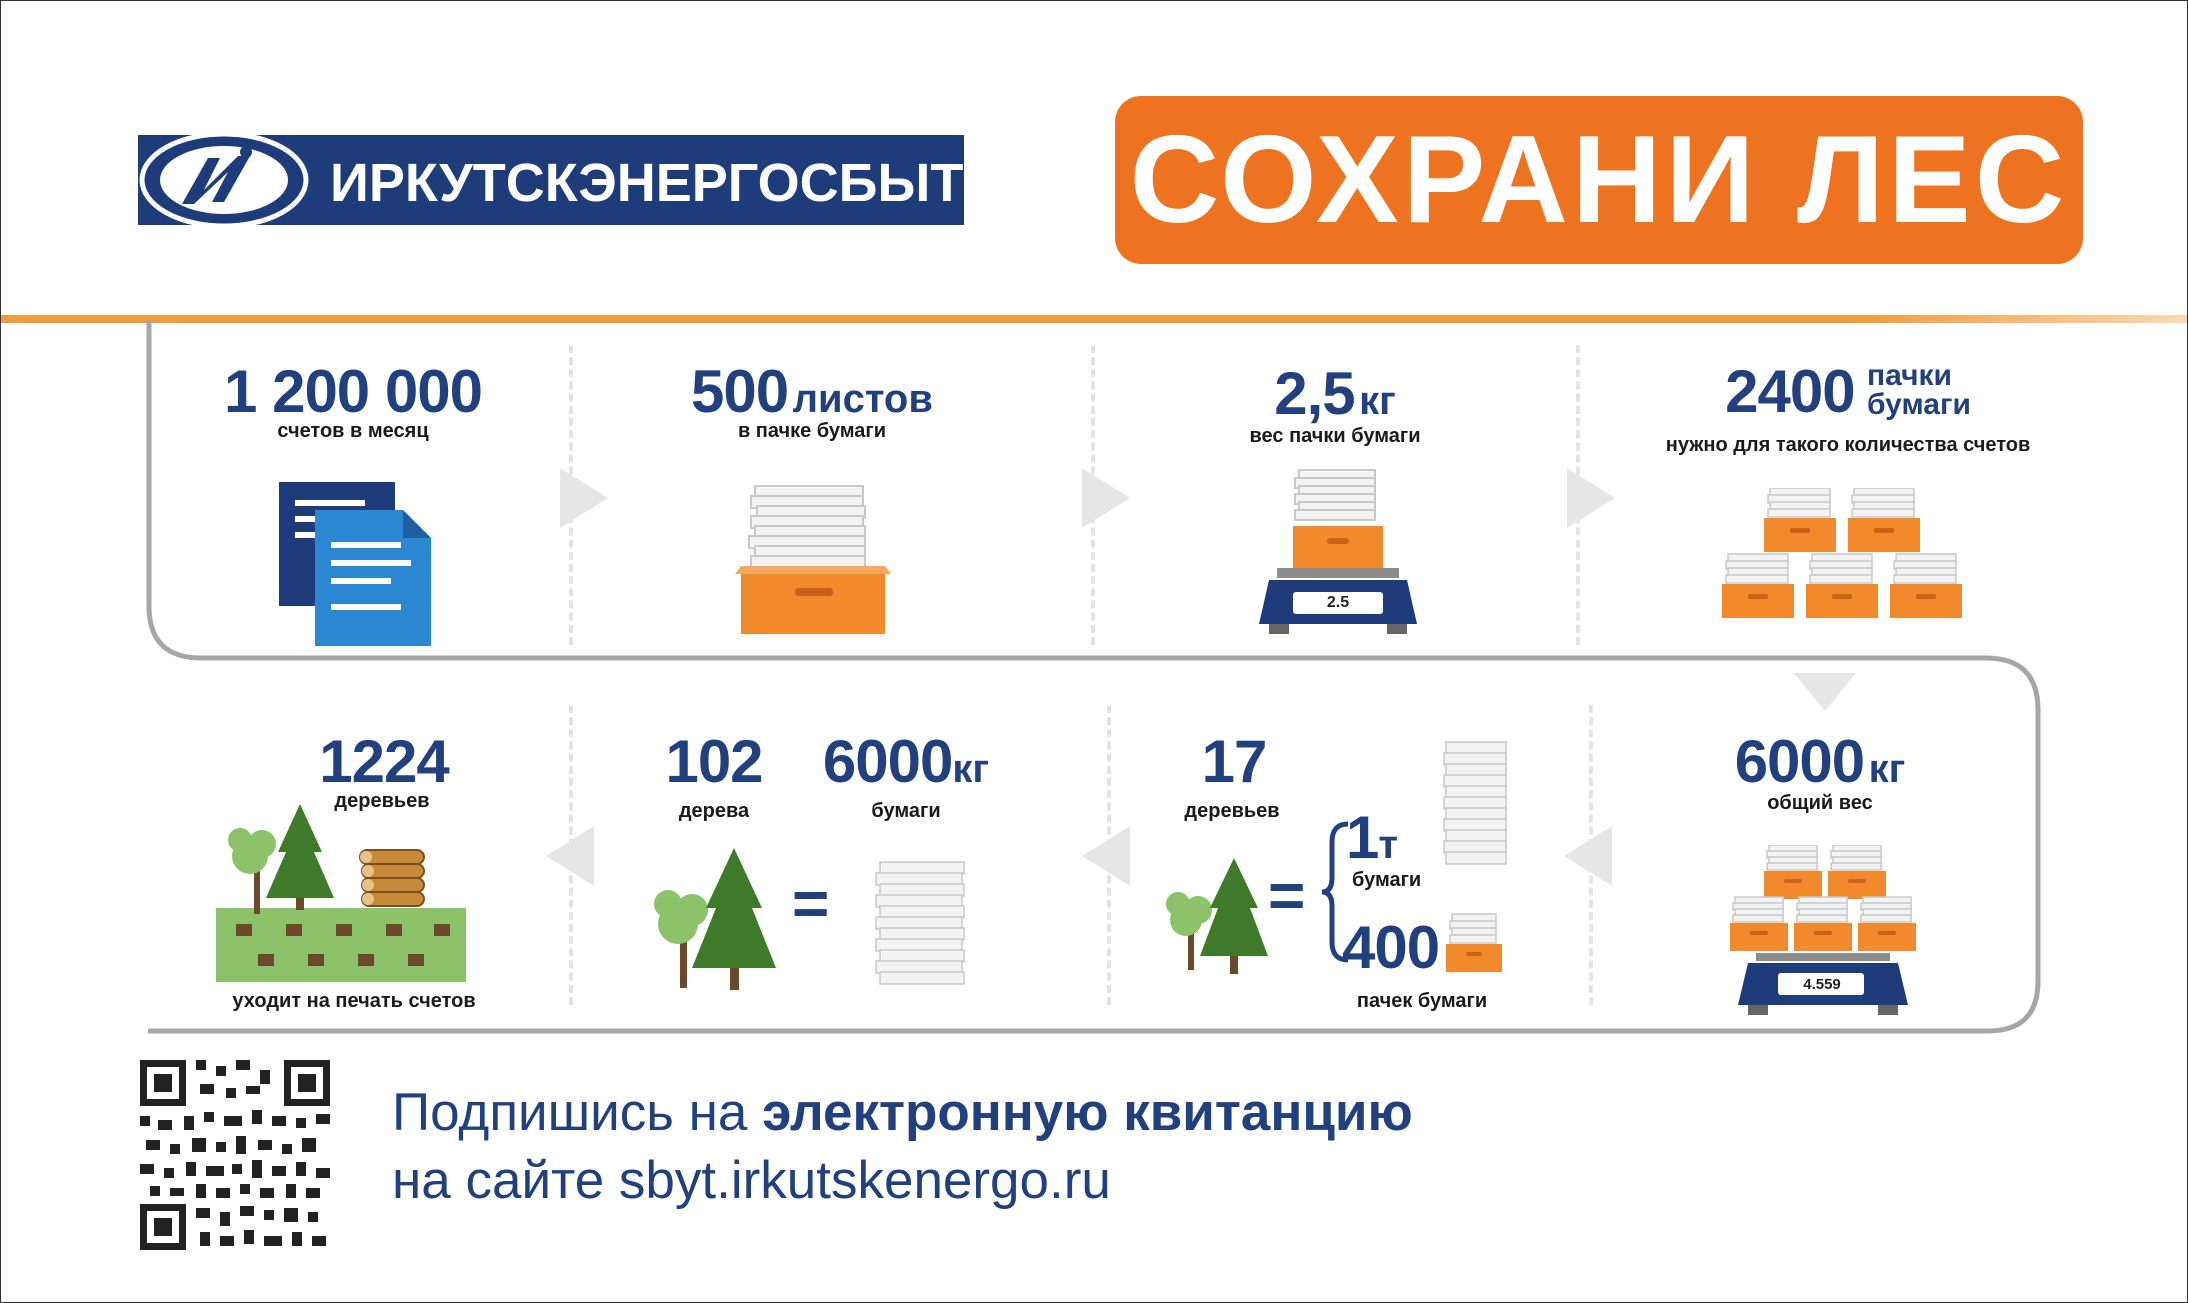 This screenshot has height=1303, width=2188. What do you see at coordinates (382, 801) in the screenshot?
I see `step8-caption: деревьев` at bounding box center [382, 801].